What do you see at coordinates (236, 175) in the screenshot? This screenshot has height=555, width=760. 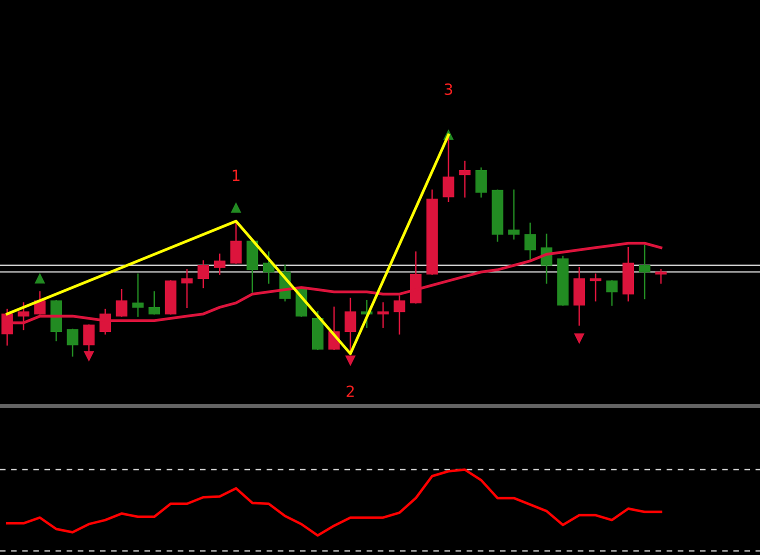 I see `annotation: 1` at bounding box center [236, 175].